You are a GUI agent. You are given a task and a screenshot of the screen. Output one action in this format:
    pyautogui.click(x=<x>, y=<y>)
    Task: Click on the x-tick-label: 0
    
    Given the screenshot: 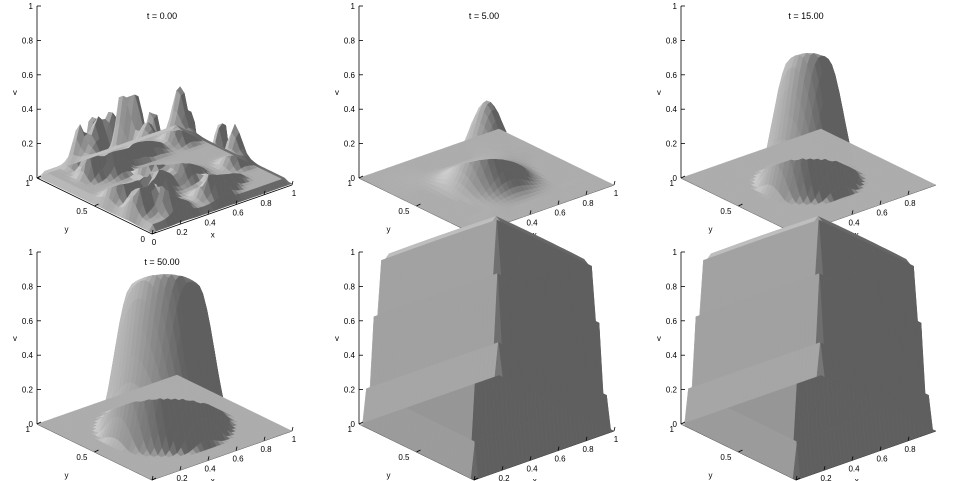 What is the action you would take?
    pyautogui.click(x=154, y=242)
    